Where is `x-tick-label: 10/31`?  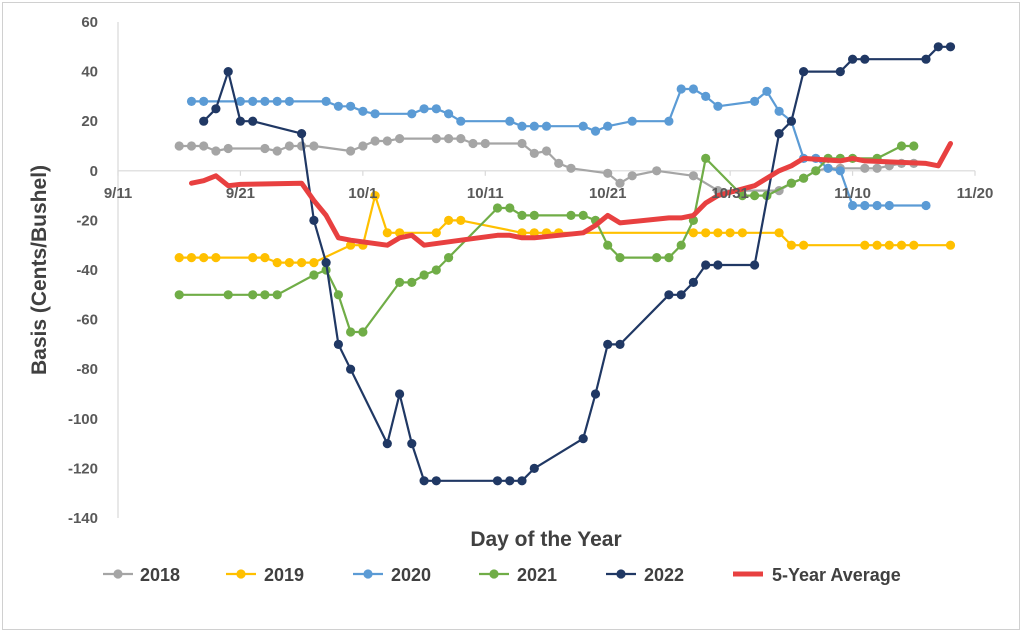
x-tick-label: 10/31 is located at coordinates (730, 193).